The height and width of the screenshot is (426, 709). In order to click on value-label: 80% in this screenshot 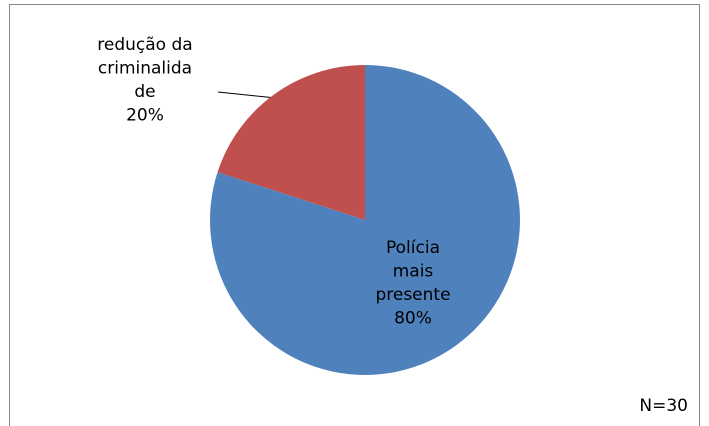, I will do `click(413, 319)`.